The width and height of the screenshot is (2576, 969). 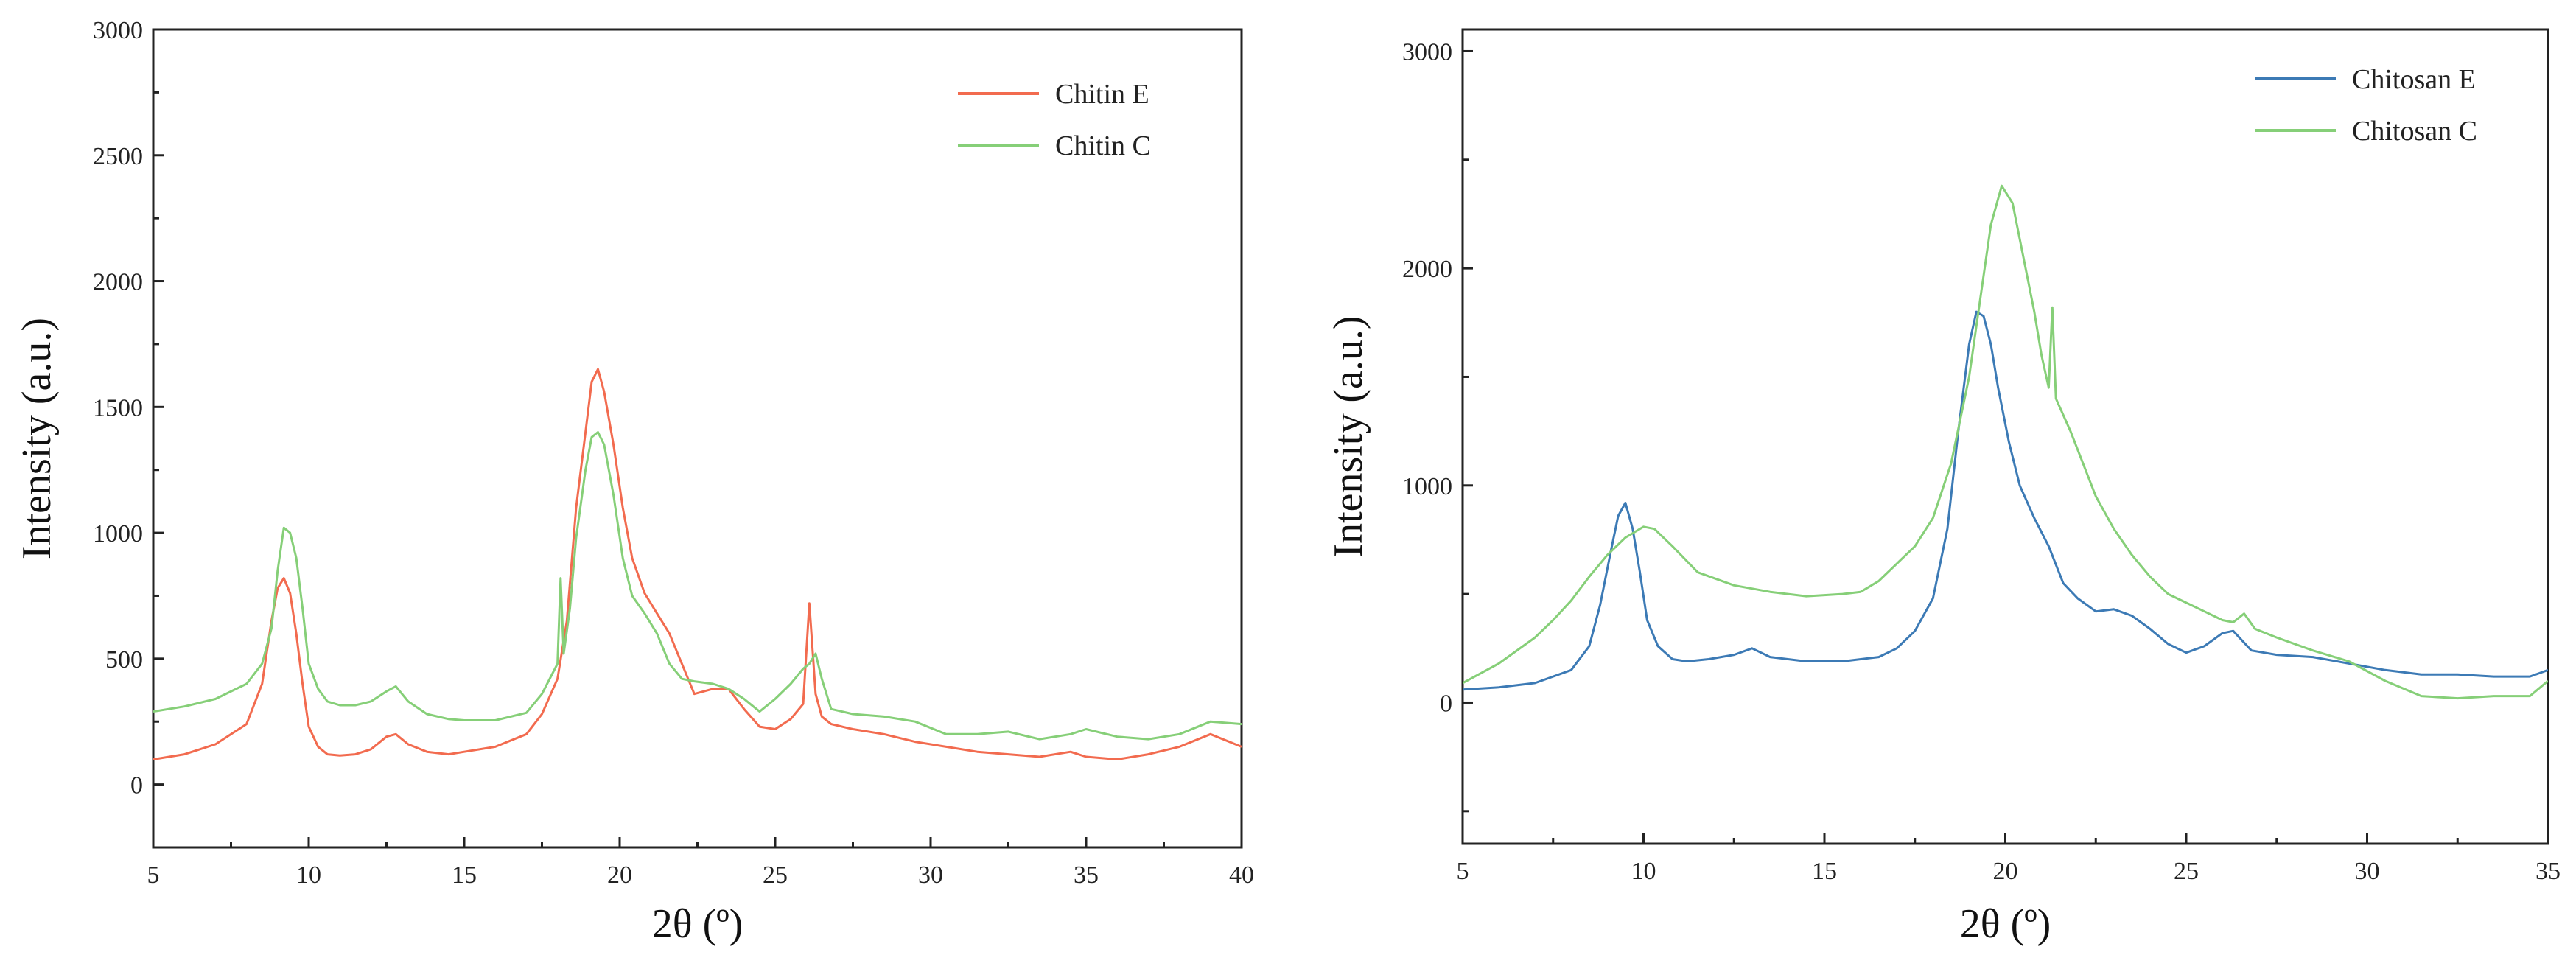 What do you see at coordinates (1427, 487) in the screenshot?
I see `chart-1-y-tick-label: 1000` at bounding box center [1427, 487].